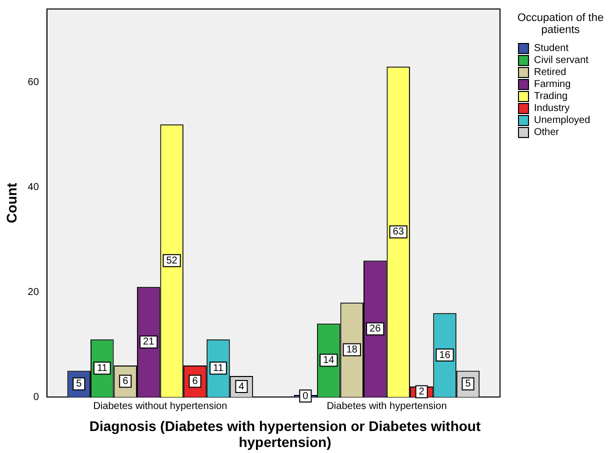 Image resolution: width=615 pixels, height=453 pixels. I want to click on legend-label: Trading, so click(551, 96).